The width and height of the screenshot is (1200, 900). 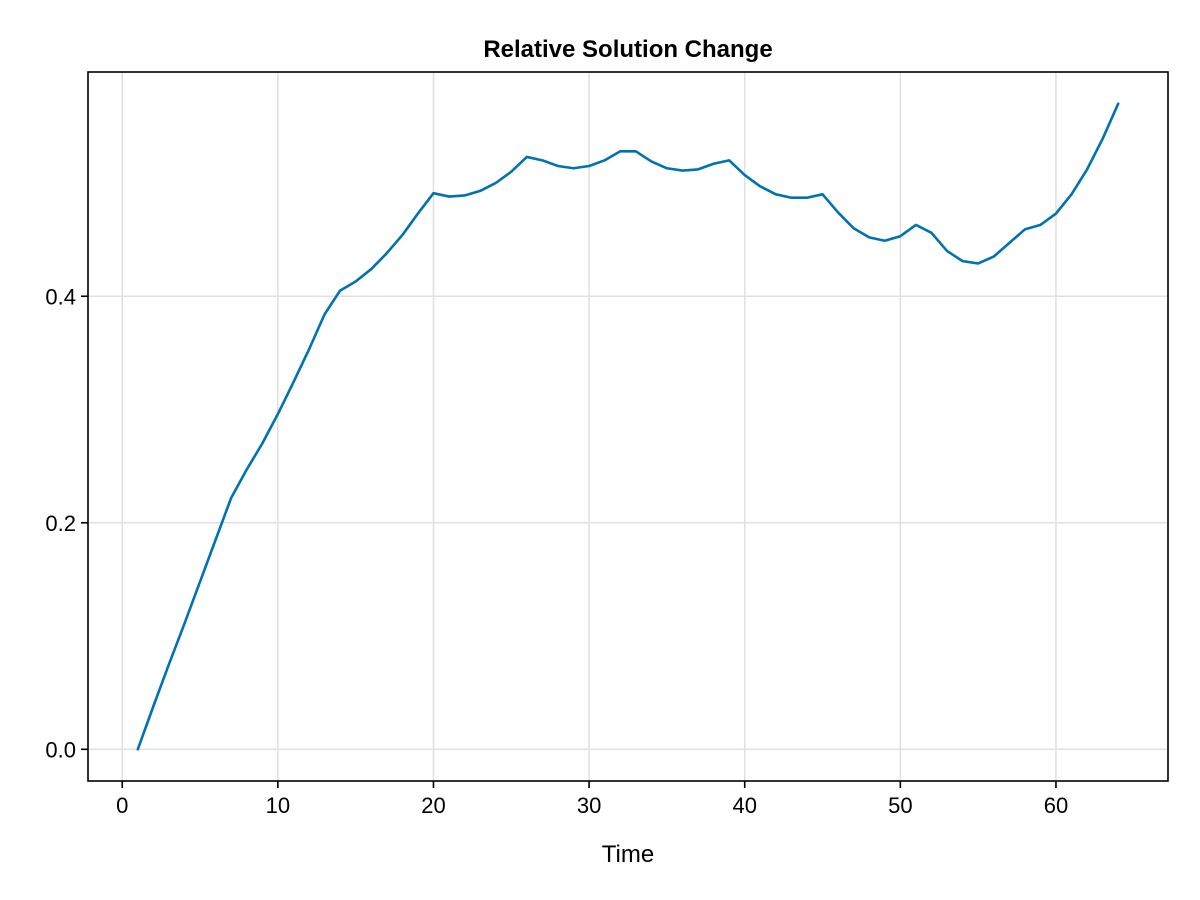 What do you see at coordinates (628, 854) in the screenshot?
I see `x-axis-label: Time` at bounding box center [628, 854].